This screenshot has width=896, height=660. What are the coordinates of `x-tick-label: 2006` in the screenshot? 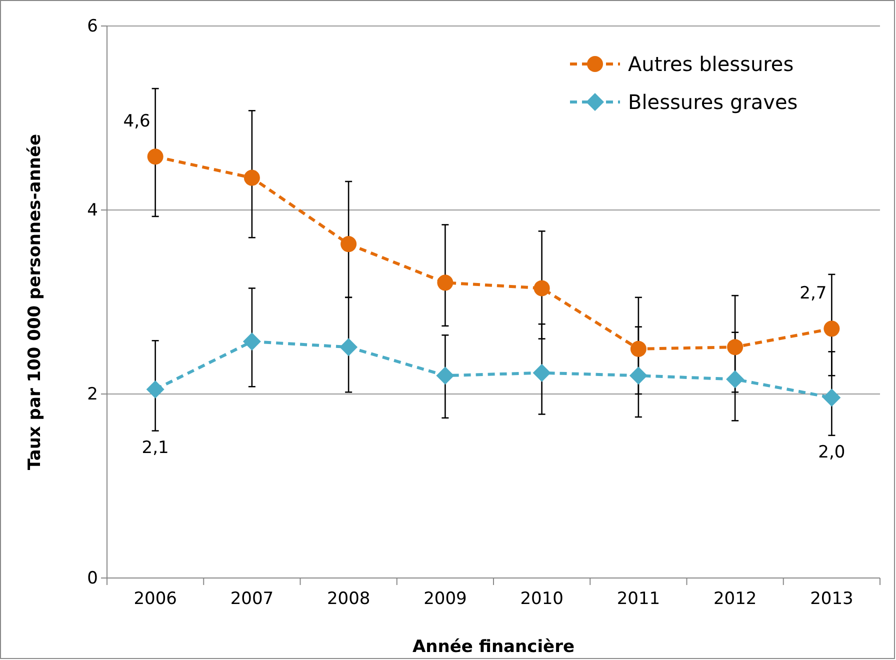 It's located at (155, 599).